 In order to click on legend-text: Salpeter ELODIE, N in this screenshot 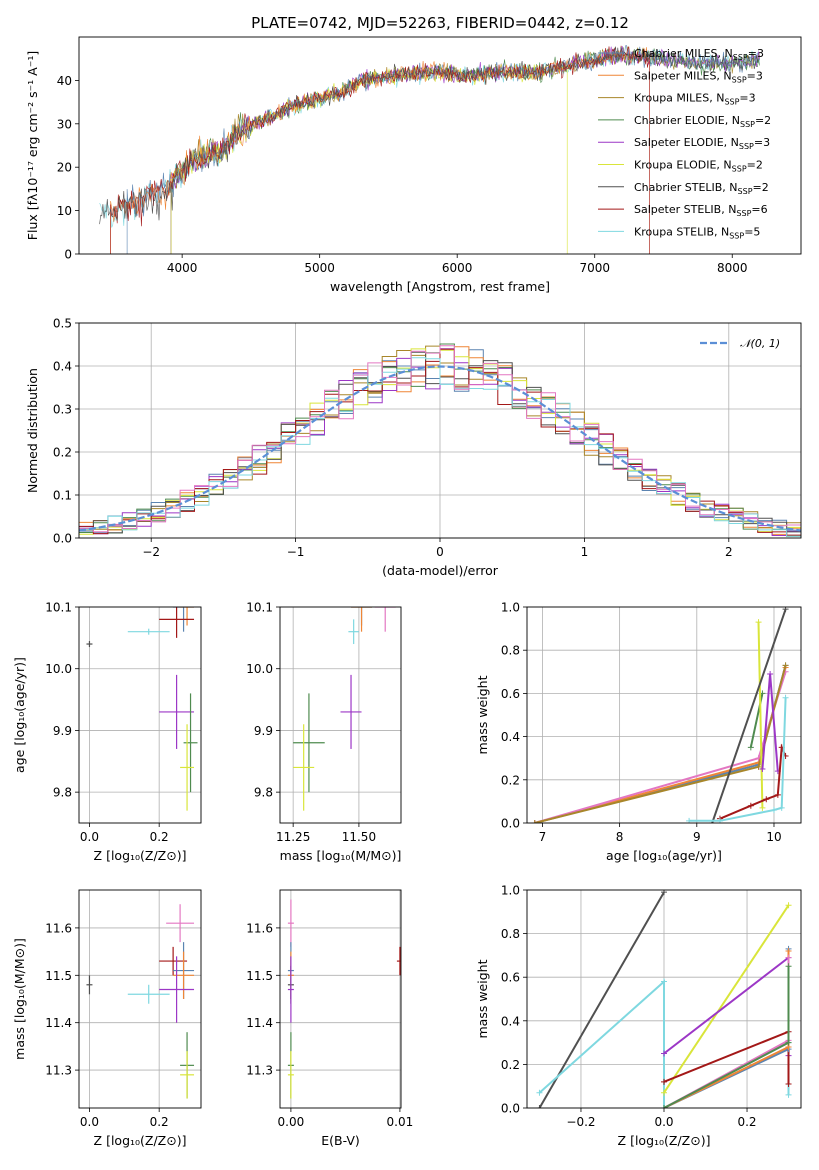, I will do `click(686, 142)`.